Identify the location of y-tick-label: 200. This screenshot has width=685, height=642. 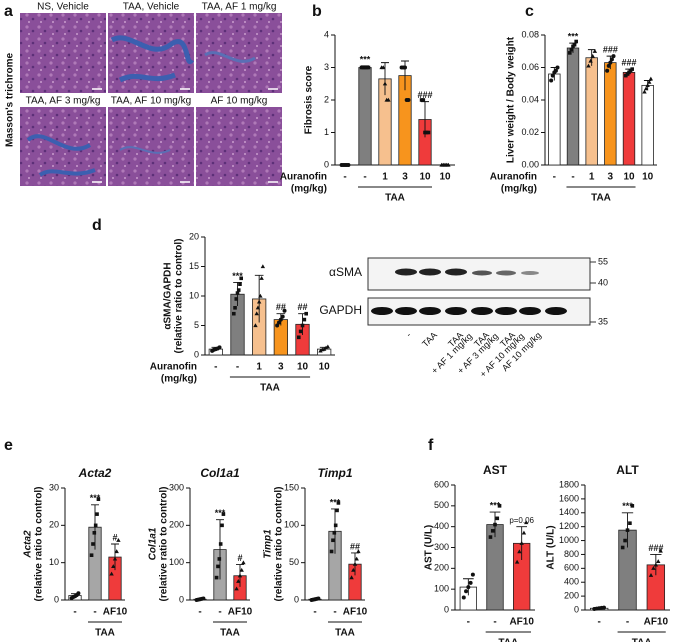
(176, 525).